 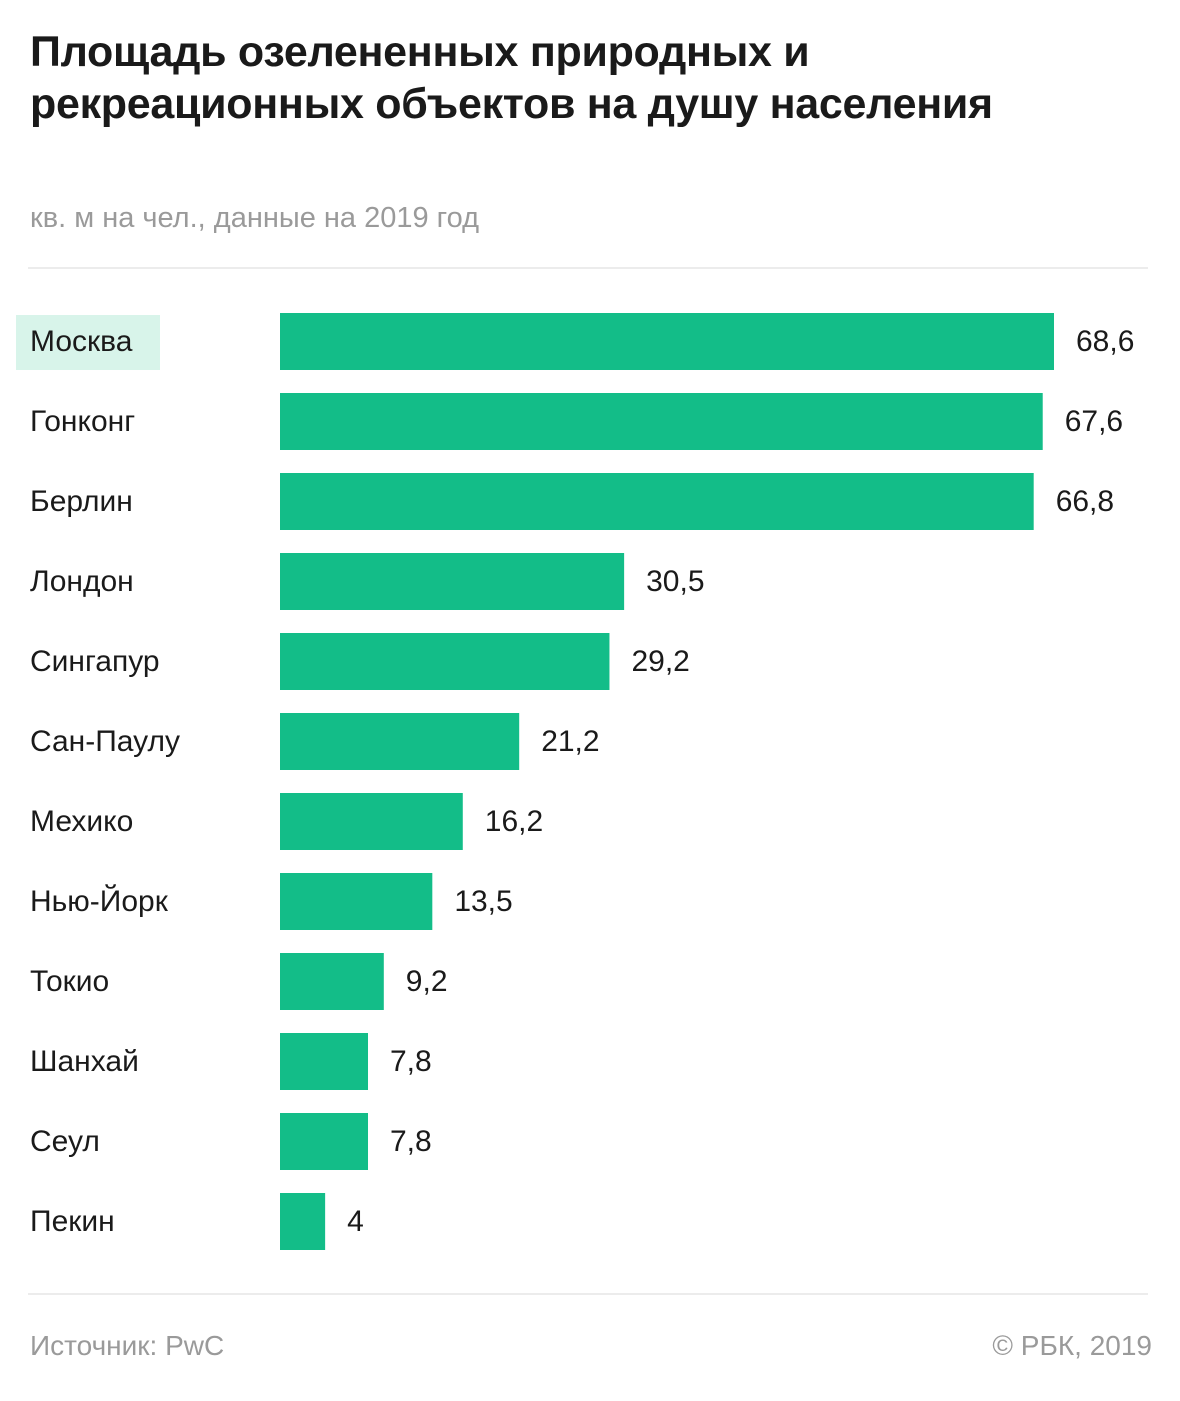 I want to click on value-label: 68,6, so click(x=1105, y=341).